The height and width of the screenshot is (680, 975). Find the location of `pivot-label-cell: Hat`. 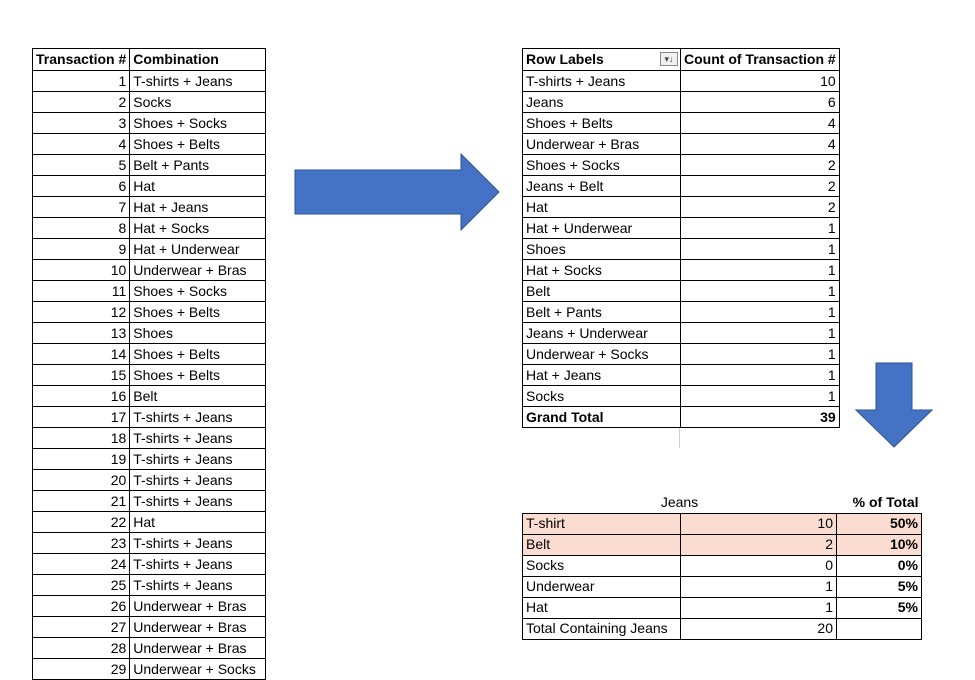

pivot-label-cell: Hat is located at coordinates (601, 207).